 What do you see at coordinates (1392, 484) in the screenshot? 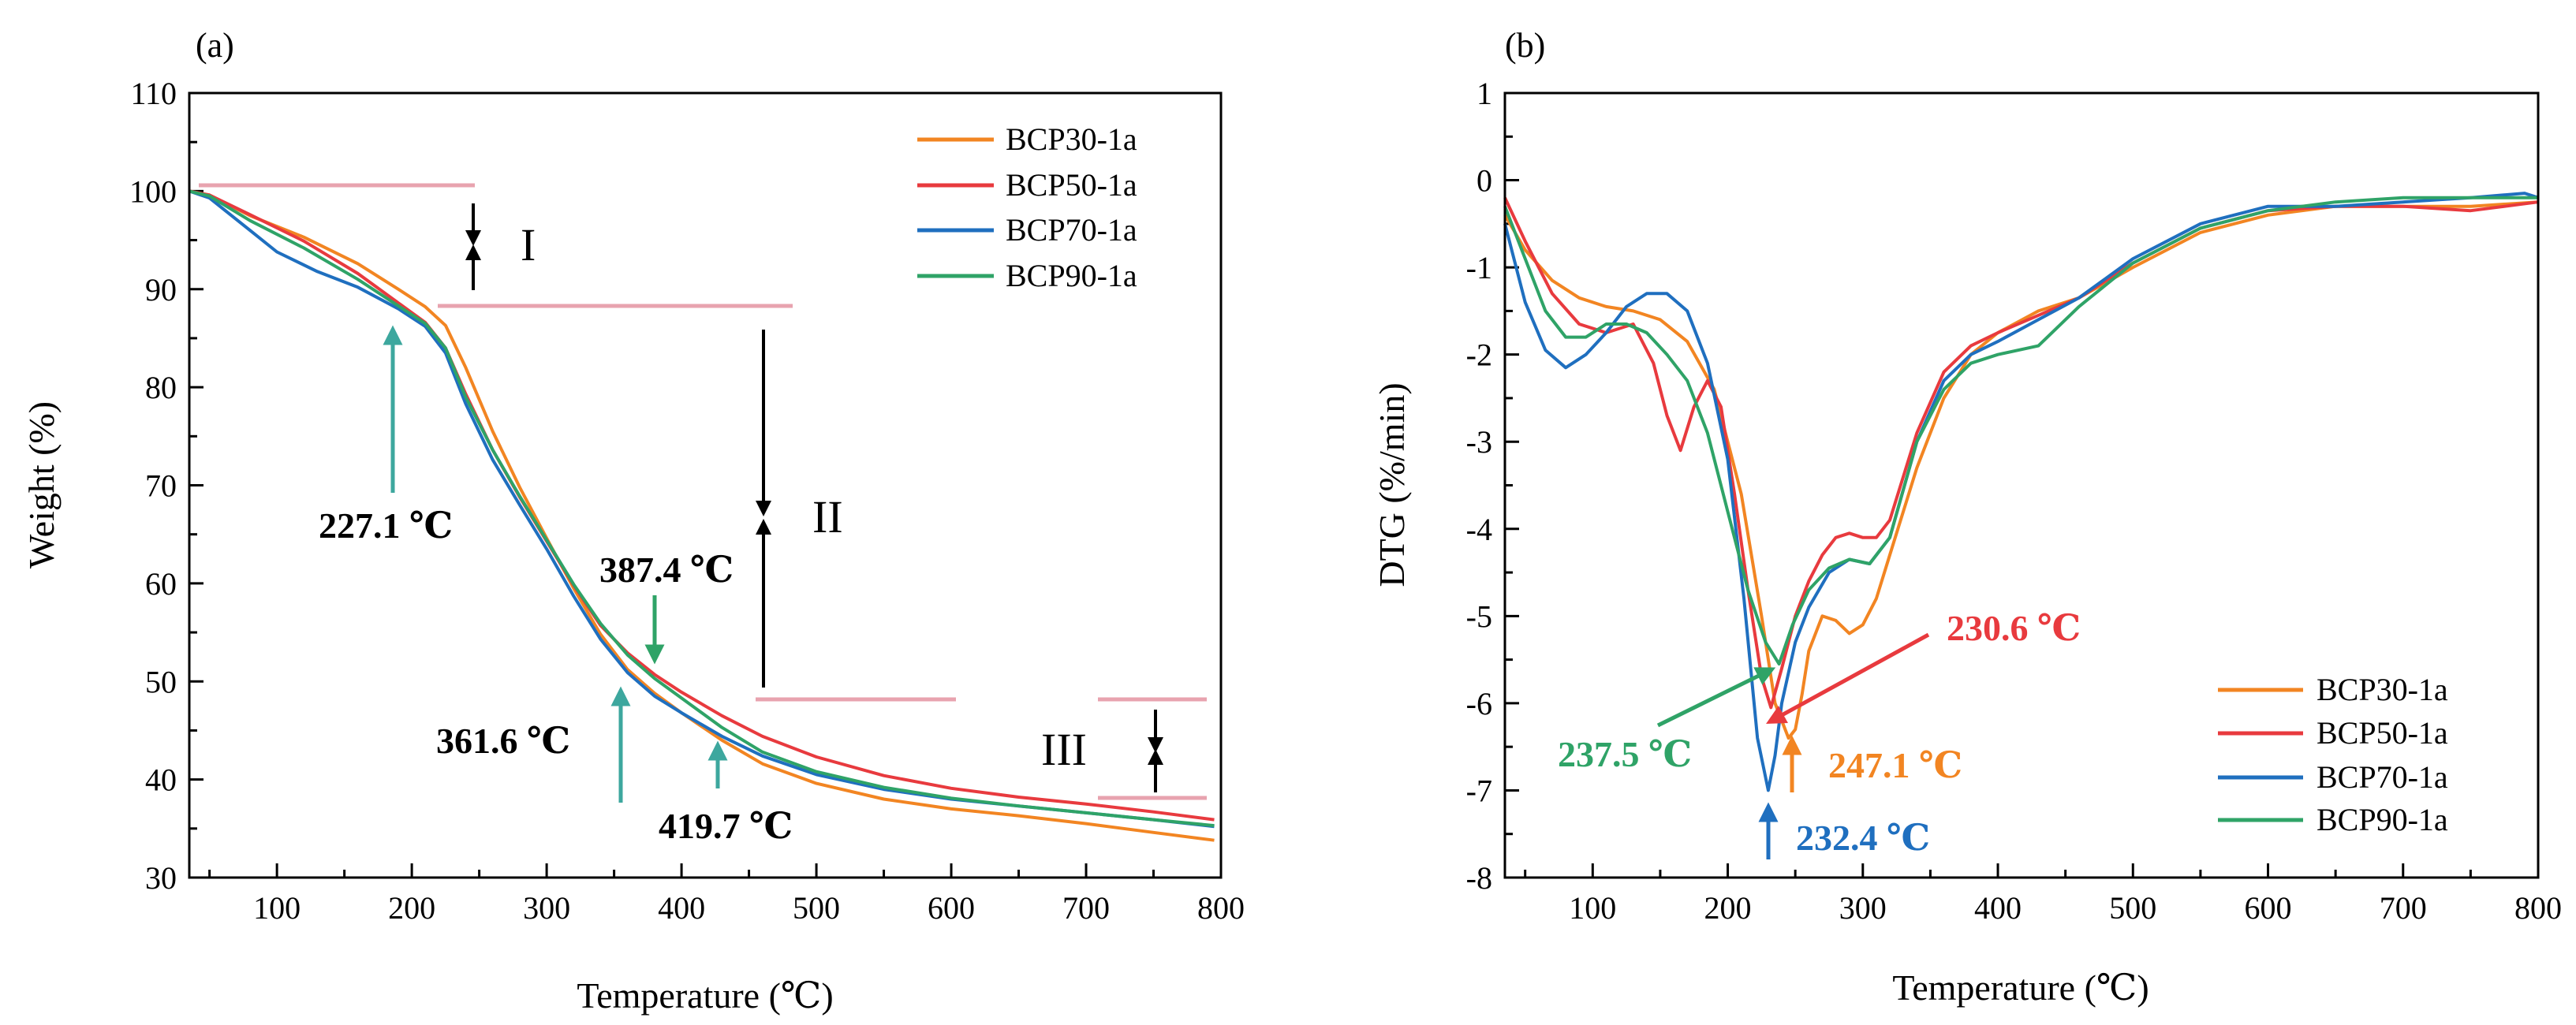
I see `panel-b-y-axis-title: DTG (%/min)` at bounding box center [1392, 484].